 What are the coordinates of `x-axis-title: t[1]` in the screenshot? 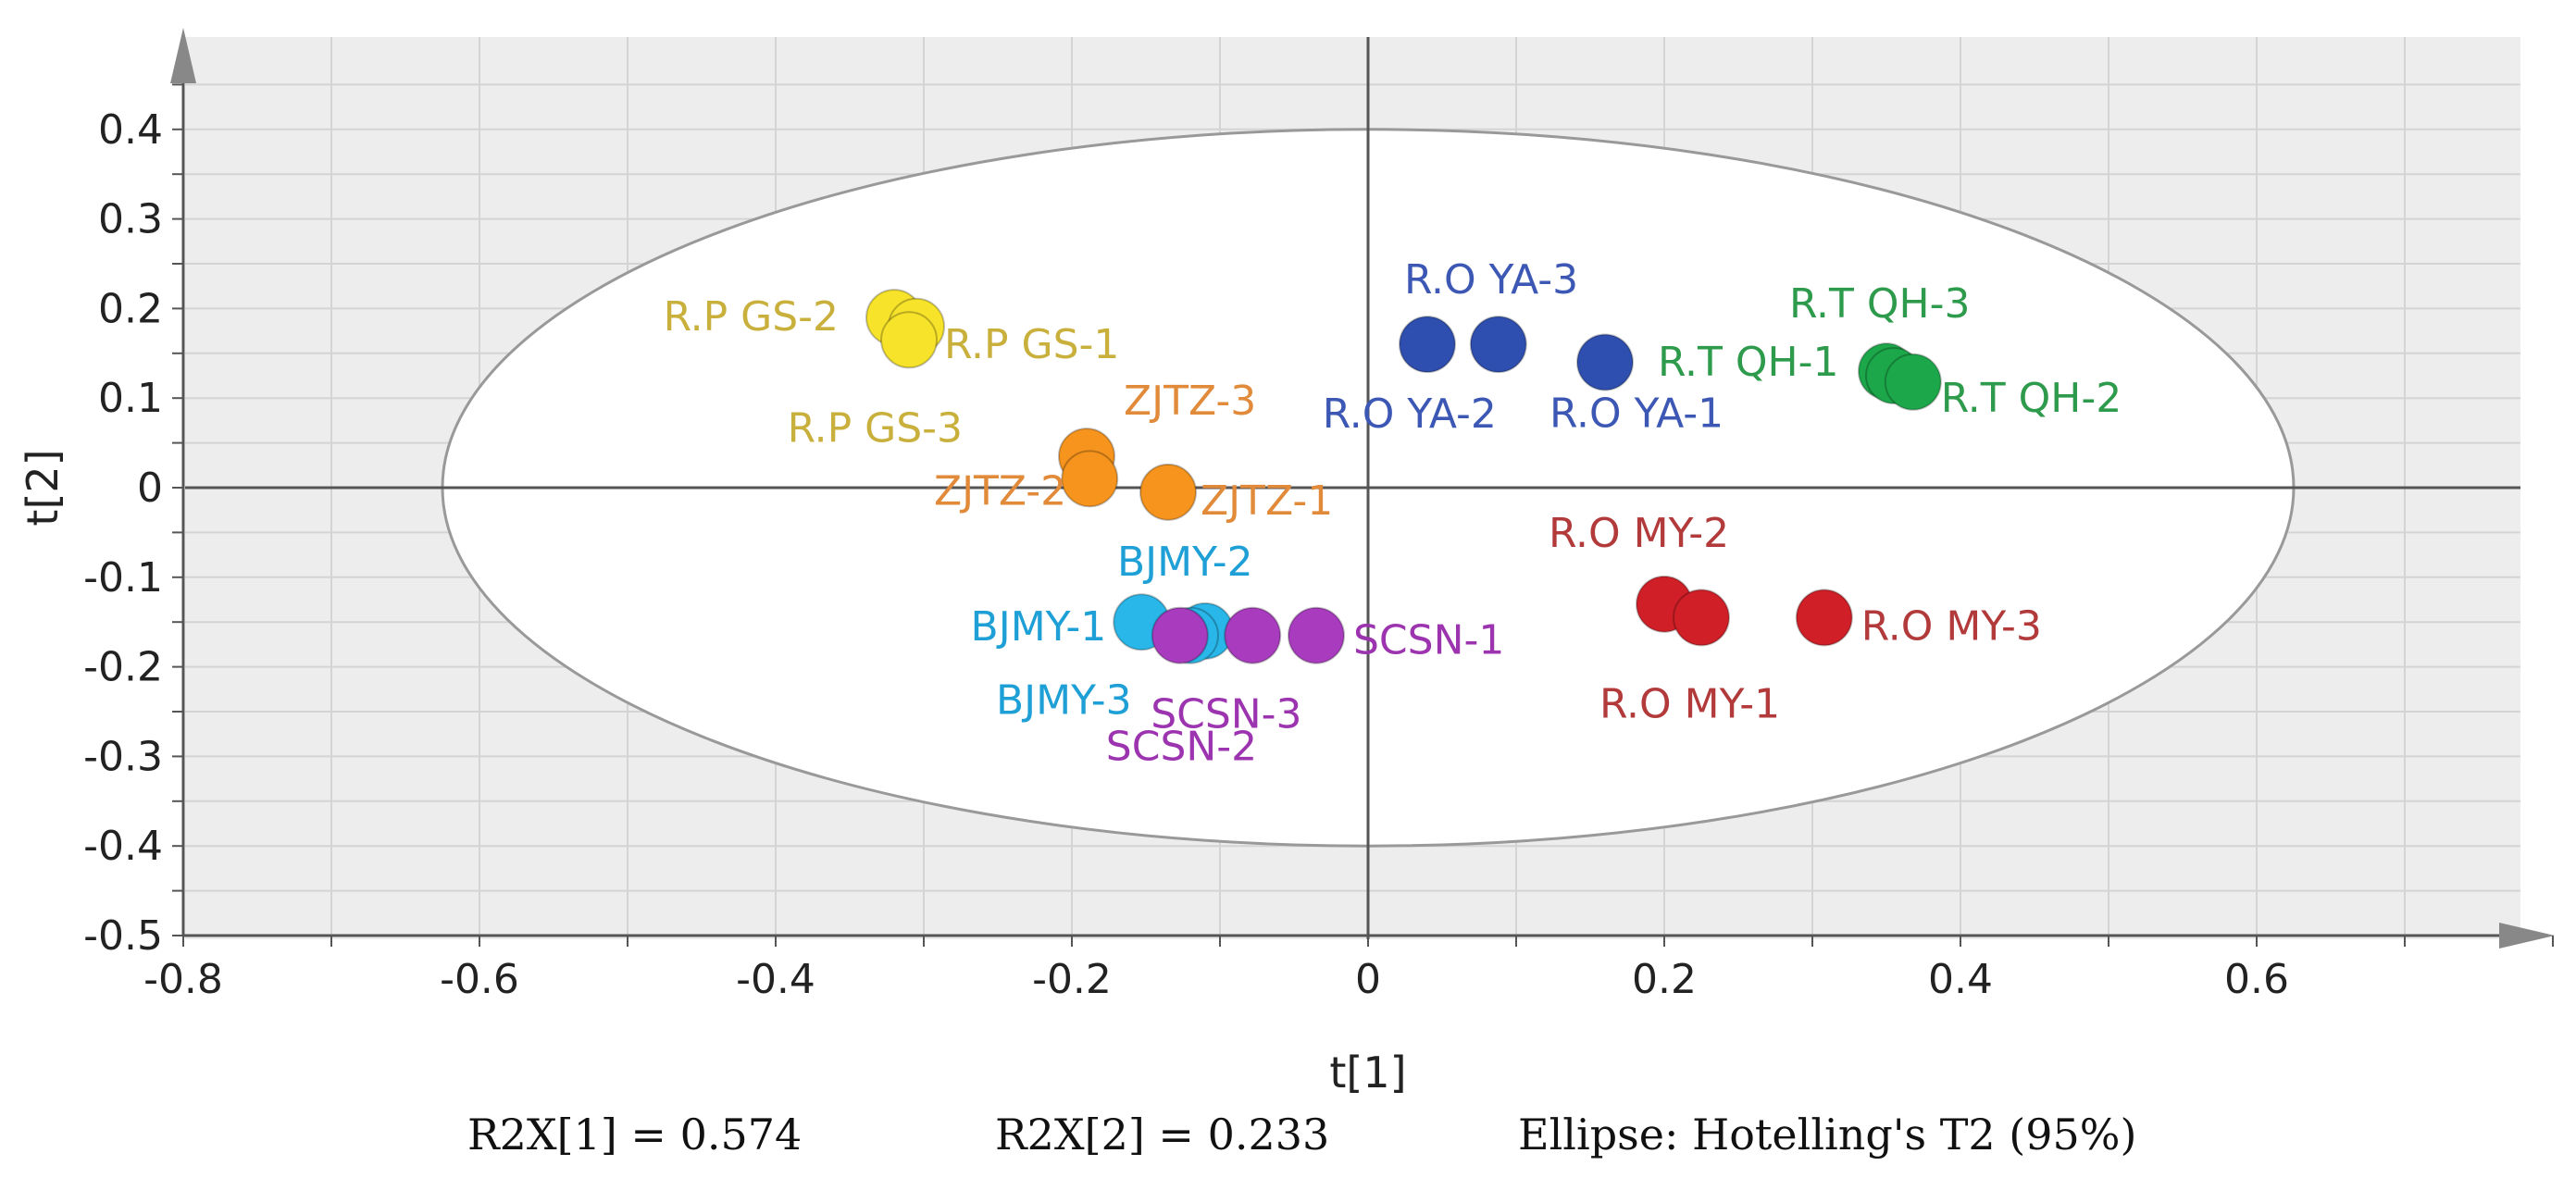 It's located at (1367, 1072).